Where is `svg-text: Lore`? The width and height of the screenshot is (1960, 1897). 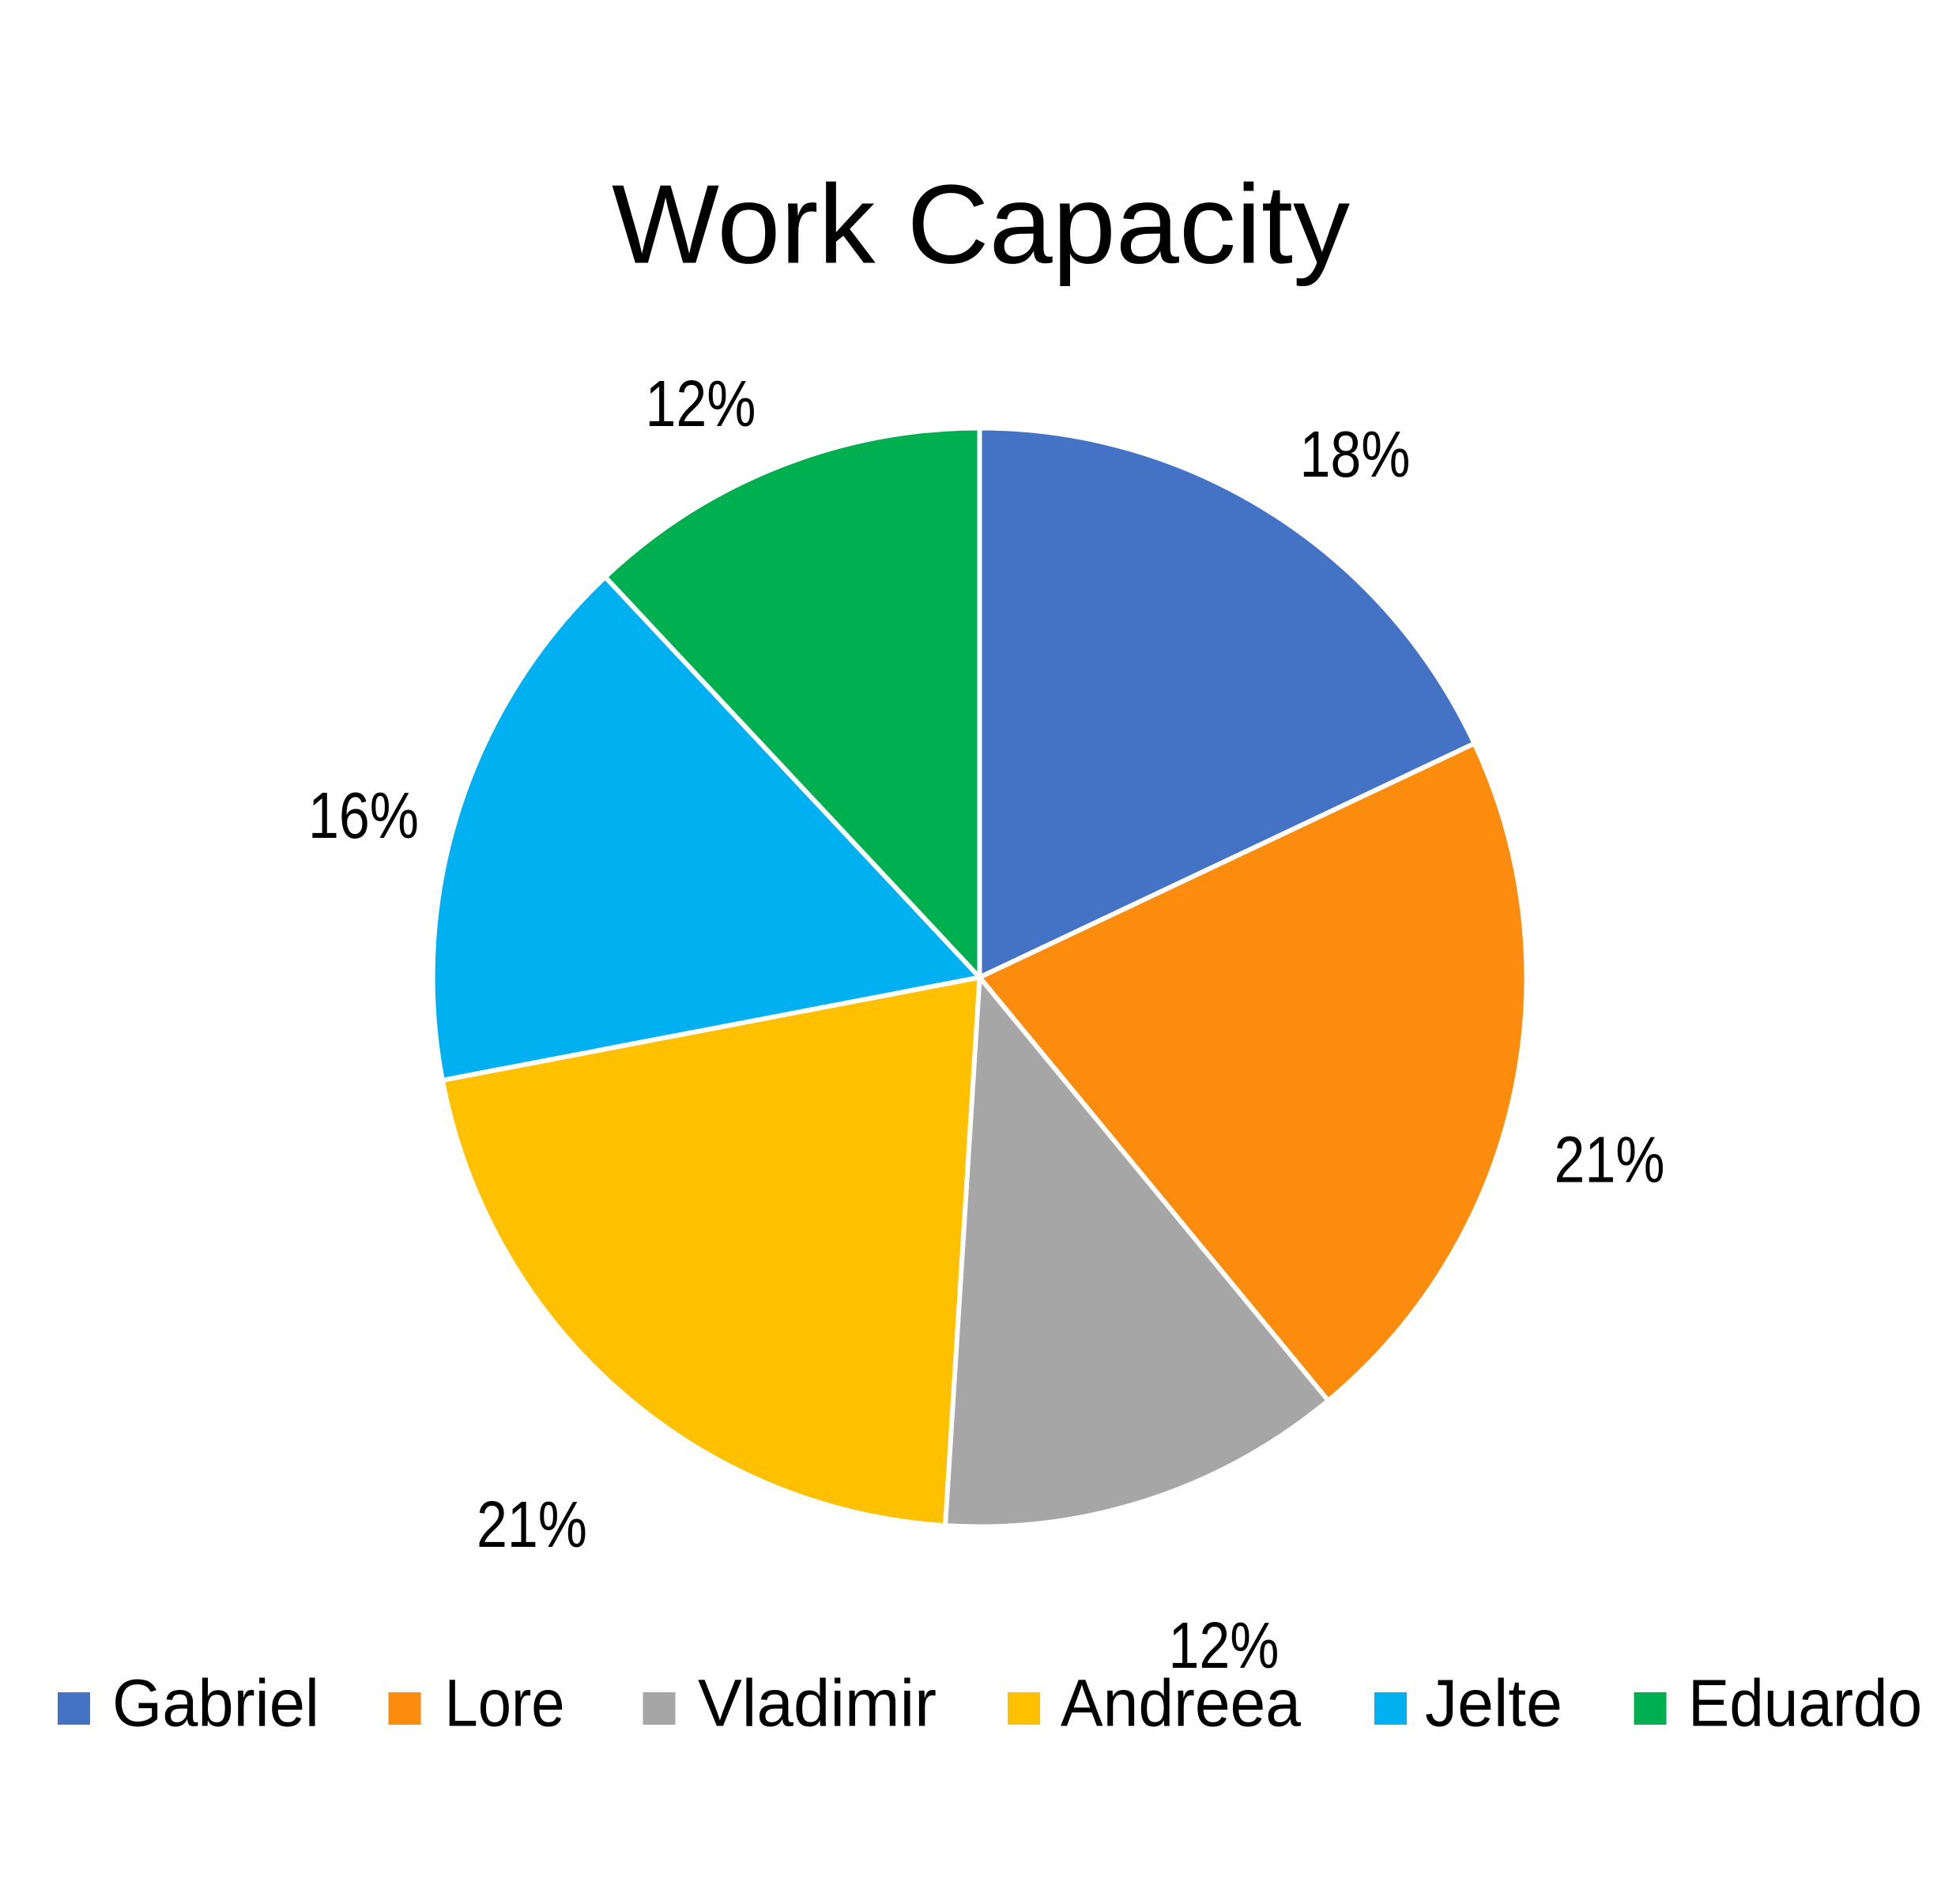
svg-text: Lore is located at coordinates (505, 1703).